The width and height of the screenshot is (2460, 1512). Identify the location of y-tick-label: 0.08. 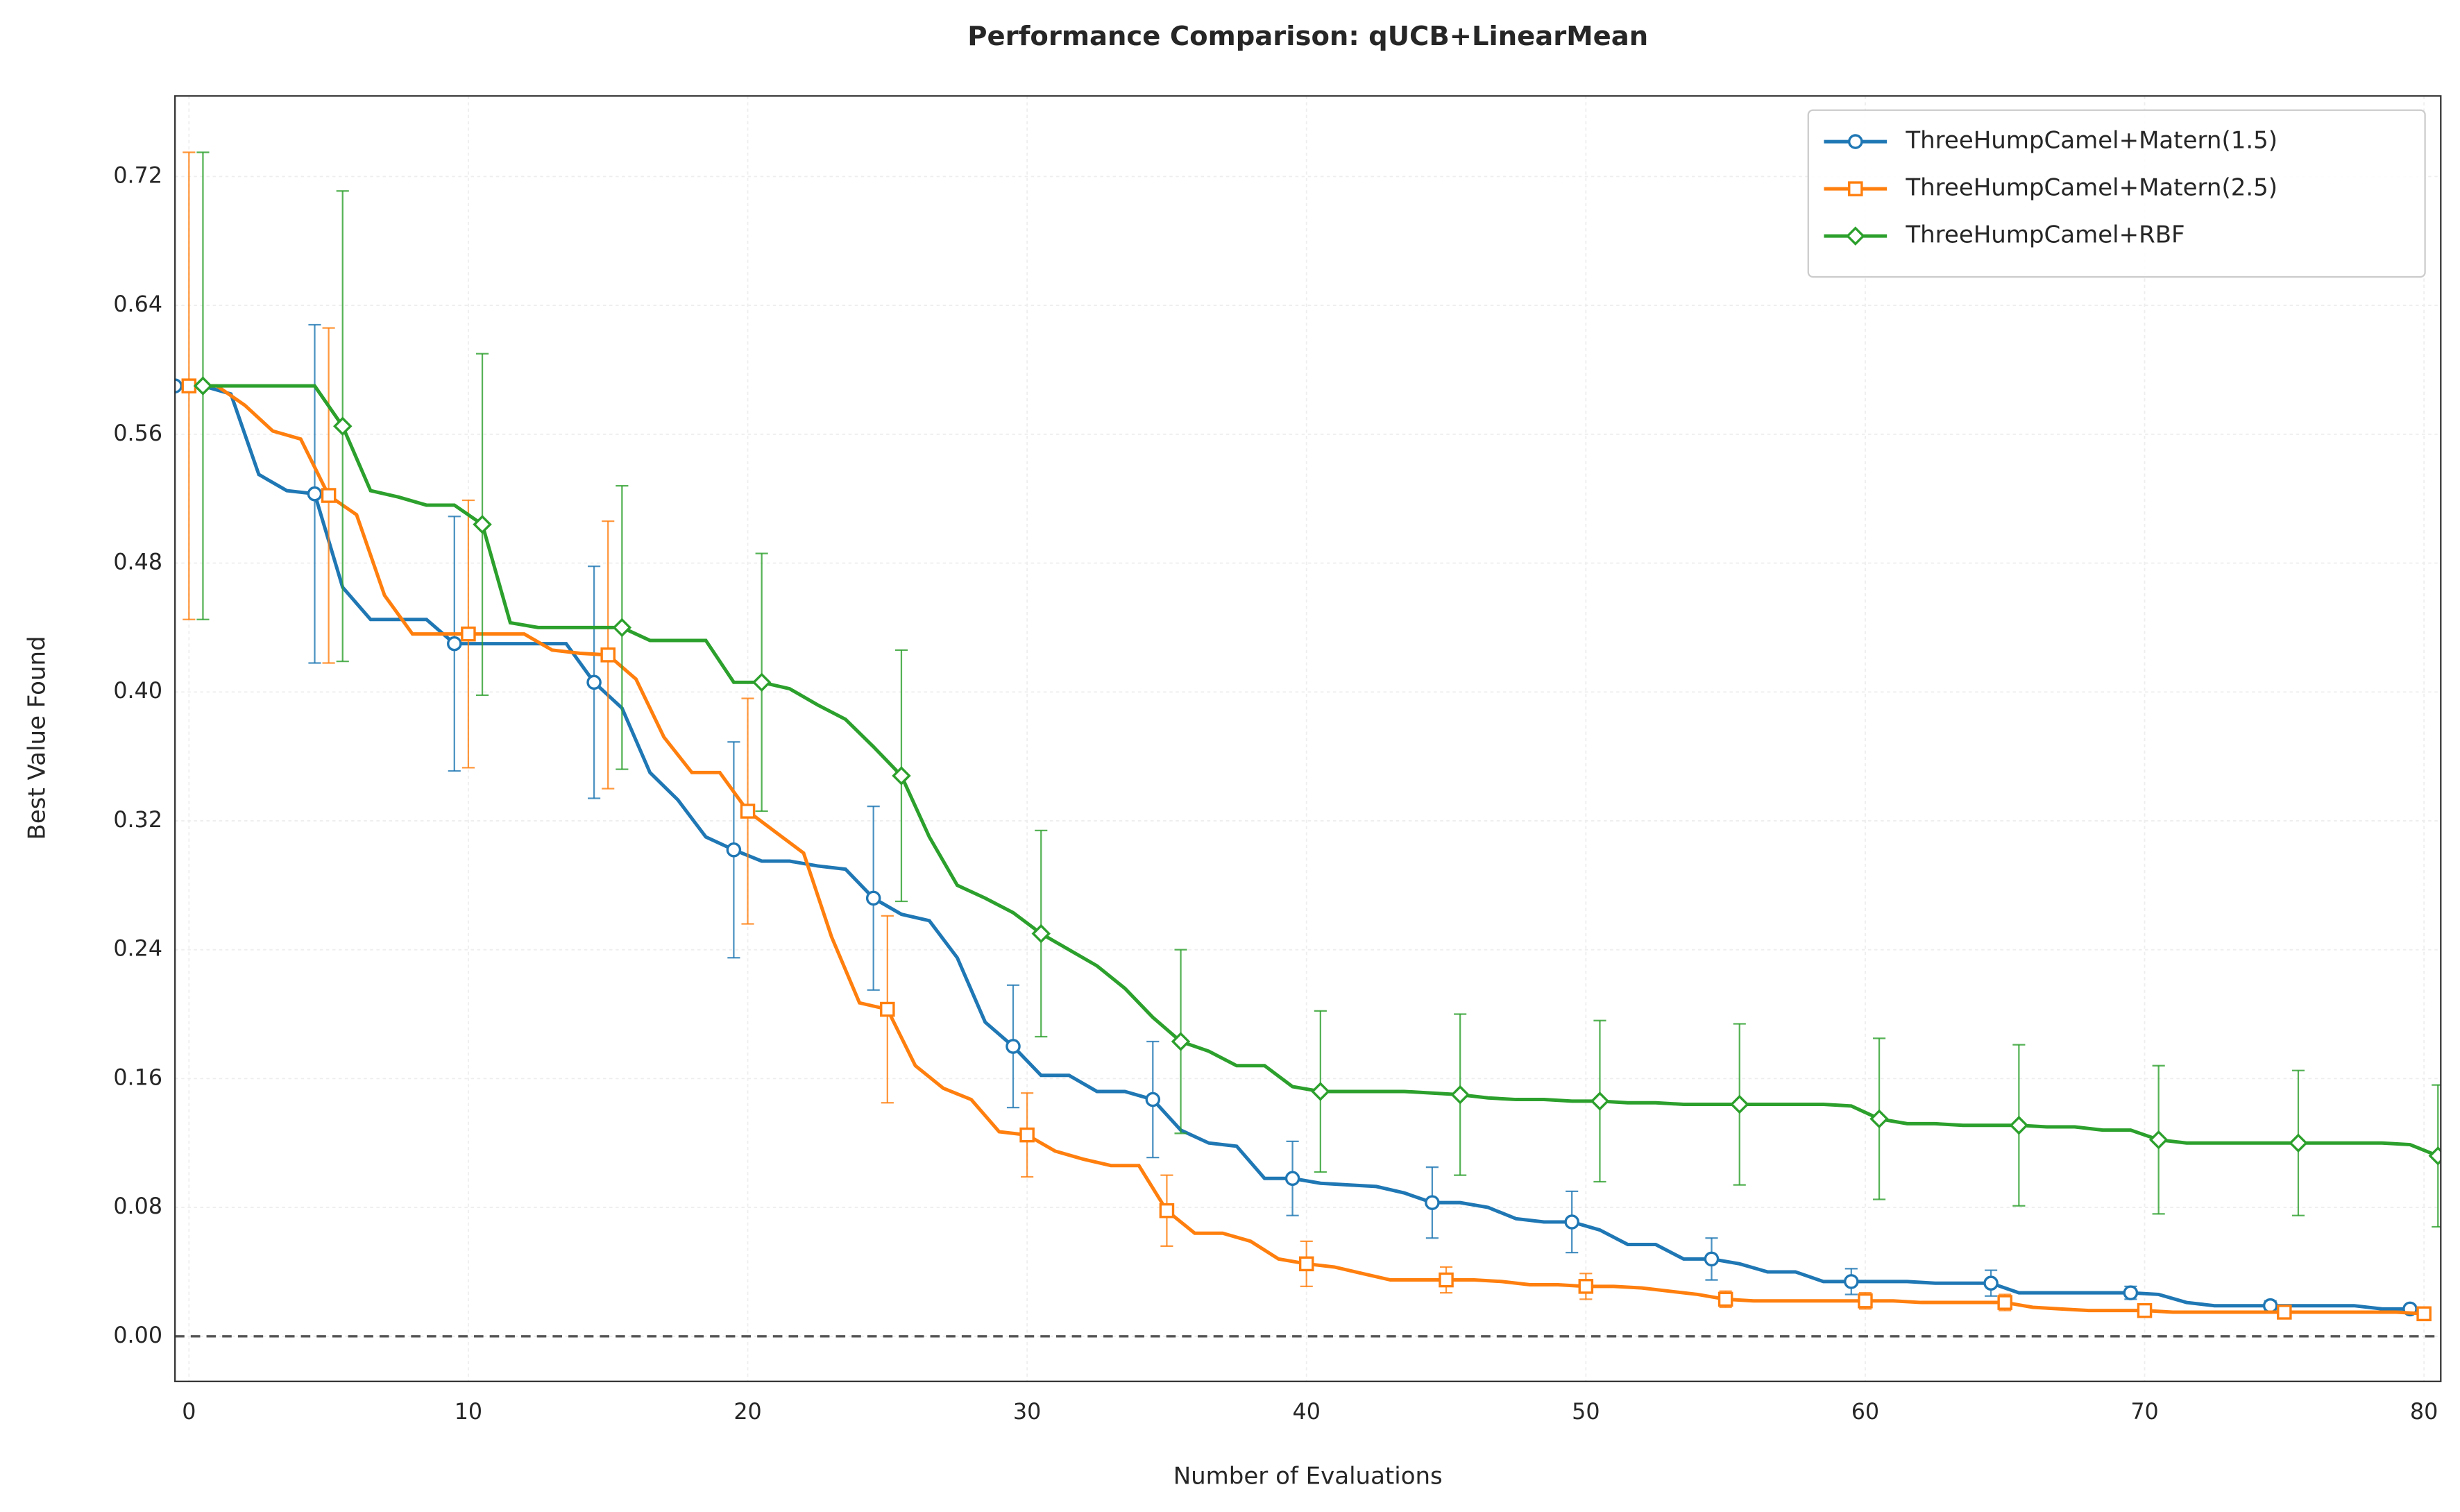
(137, 1206).